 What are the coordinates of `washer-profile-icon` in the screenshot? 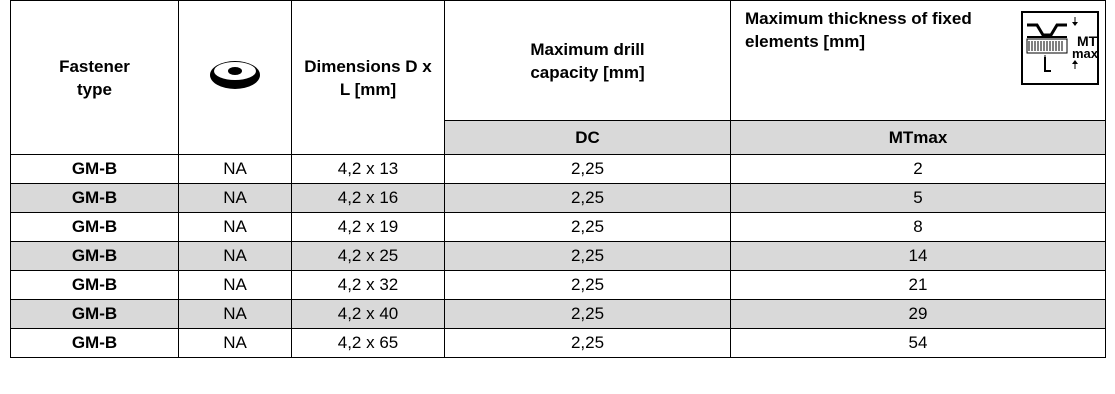 It's located at (235, 75).